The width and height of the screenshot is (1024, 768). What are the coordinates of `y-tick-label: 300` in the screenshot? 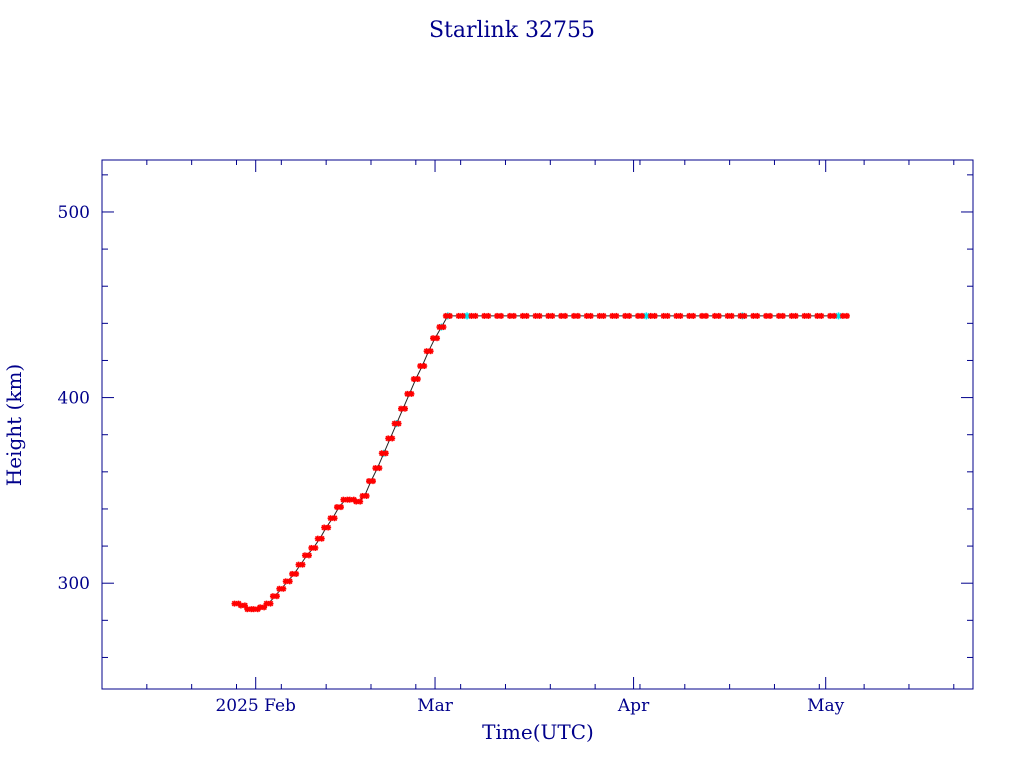 It's located at (74, 584).